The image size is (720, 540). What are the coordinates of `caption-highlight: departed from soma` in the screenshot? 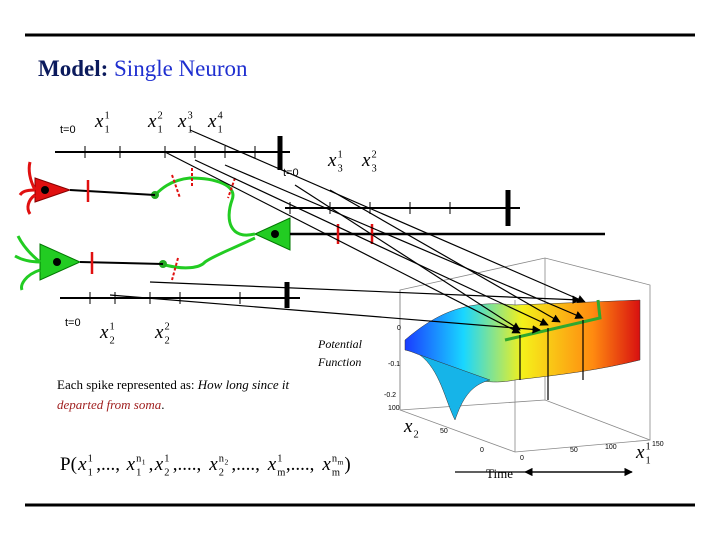 It's located at (109, 404).